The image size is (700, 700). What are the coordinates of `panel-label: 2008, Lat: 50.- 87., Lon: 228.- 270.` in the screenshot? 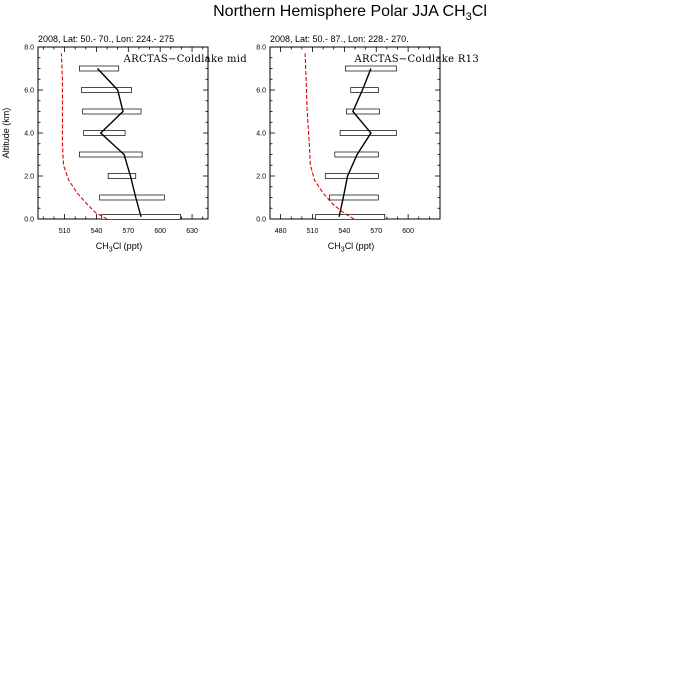 It's located at (339, 39).